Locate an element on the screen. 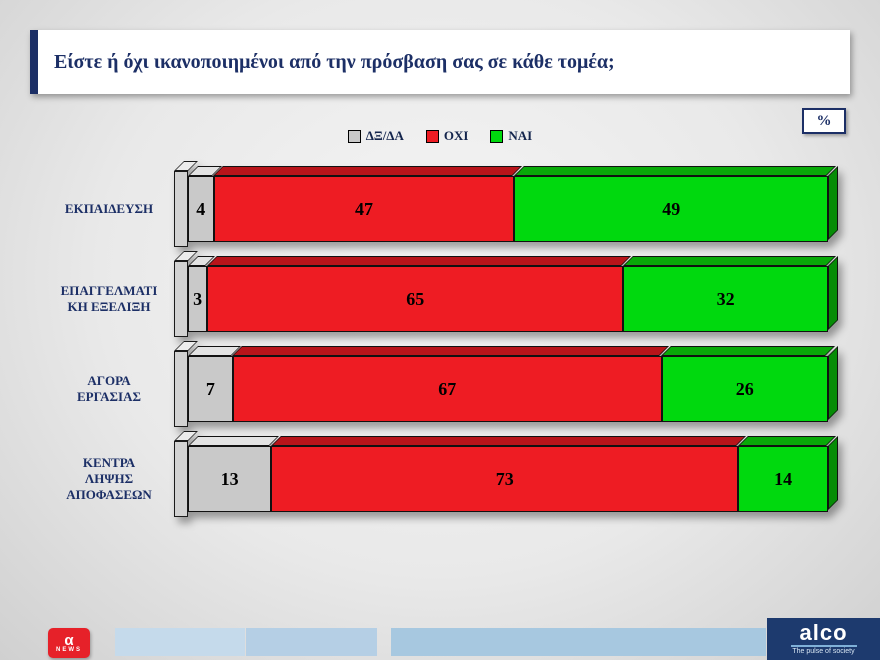 The width and height of the screenshot is (880, 660). segment-value: 7 is located at coordinates (210, 388).